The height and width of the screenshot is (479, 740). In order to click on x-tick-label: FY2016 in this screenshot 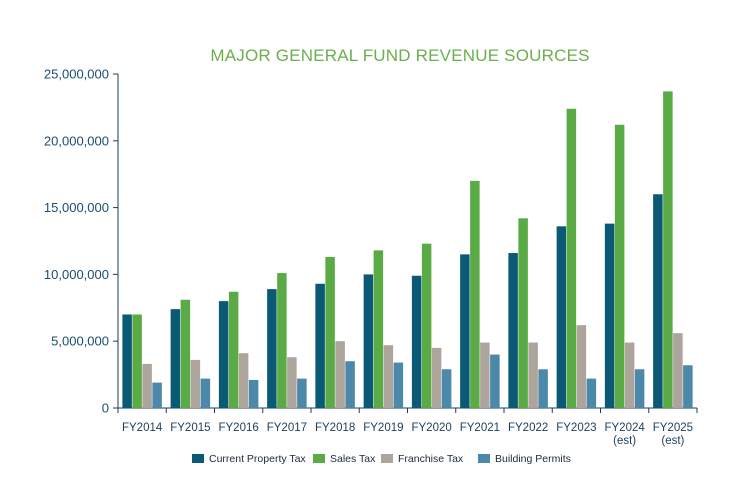, I will do `click(238, 428)`.